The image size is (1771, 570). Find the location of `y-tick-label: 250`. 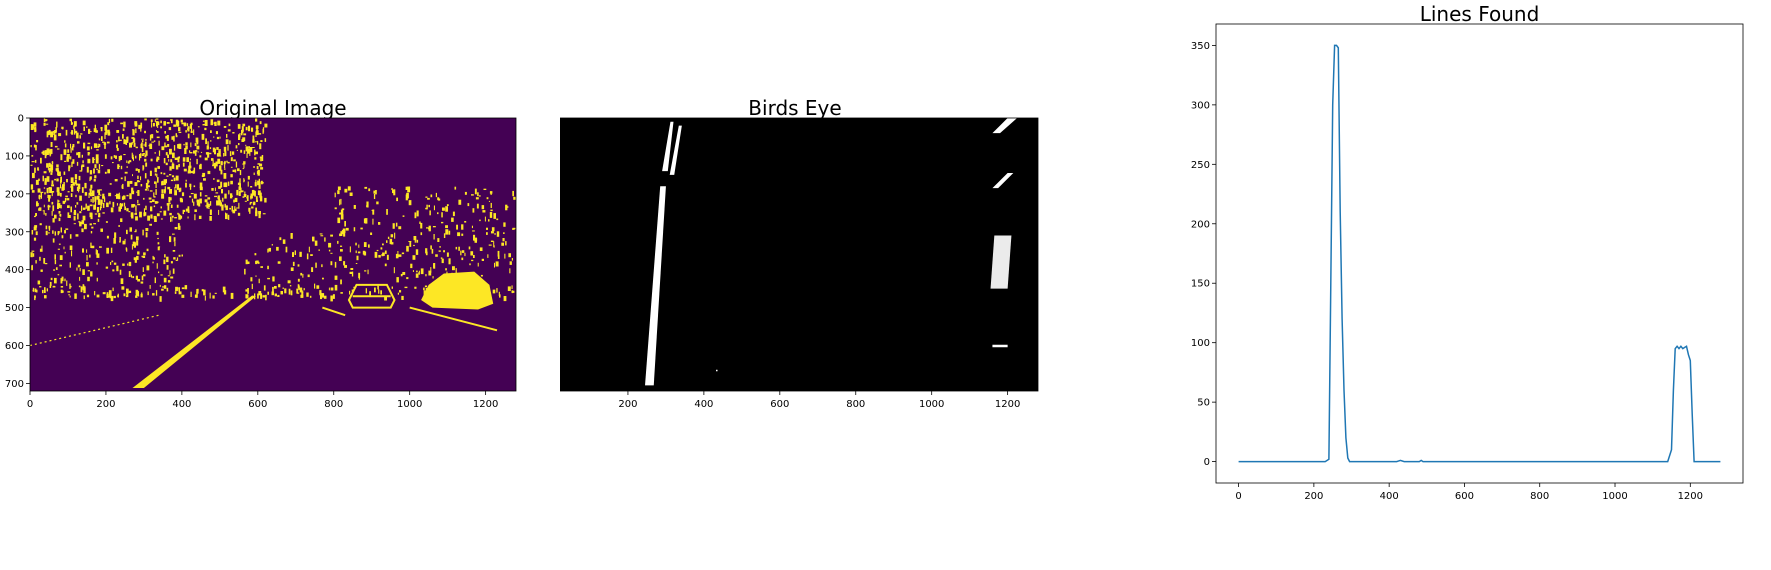

y-tick-label: 250 is located at coordinates (1200, 165).